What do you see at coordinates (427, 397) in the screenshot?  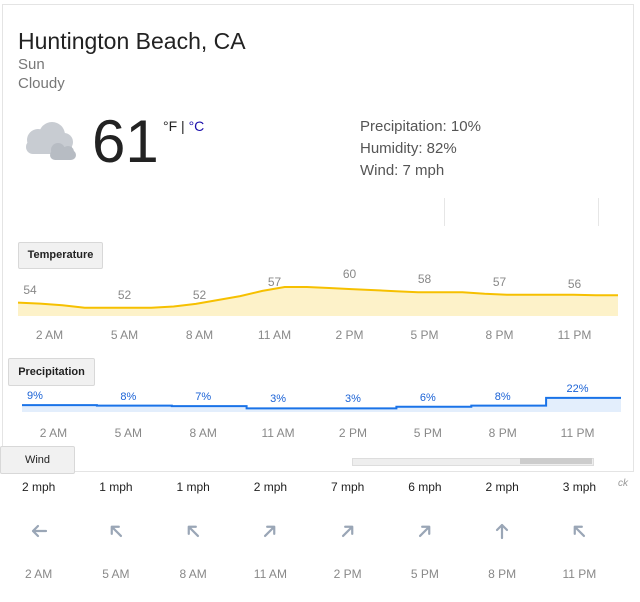 I see `precipitation-data-label: 6%` at bounding box center [427, 397].